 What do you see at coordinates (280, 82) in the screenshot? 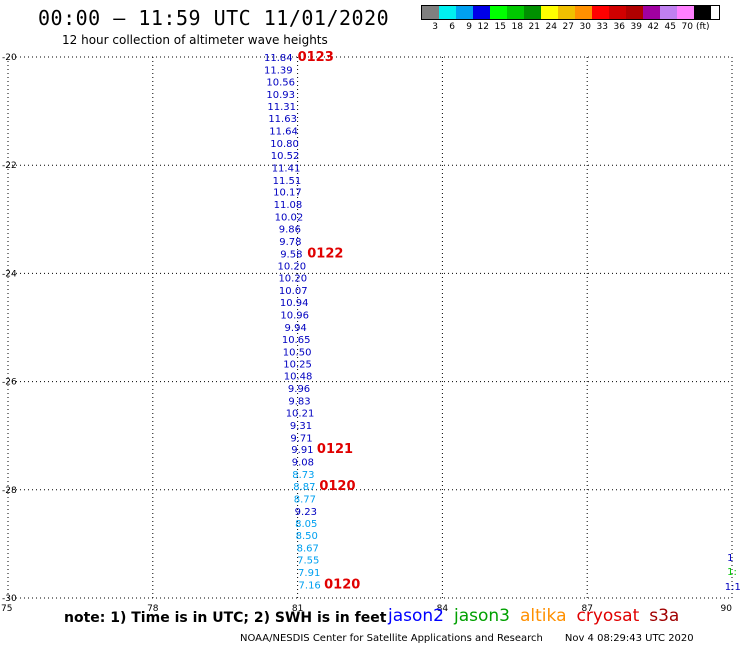
I see `wave-height-label: 10.56` at bounding box center [280, 82].